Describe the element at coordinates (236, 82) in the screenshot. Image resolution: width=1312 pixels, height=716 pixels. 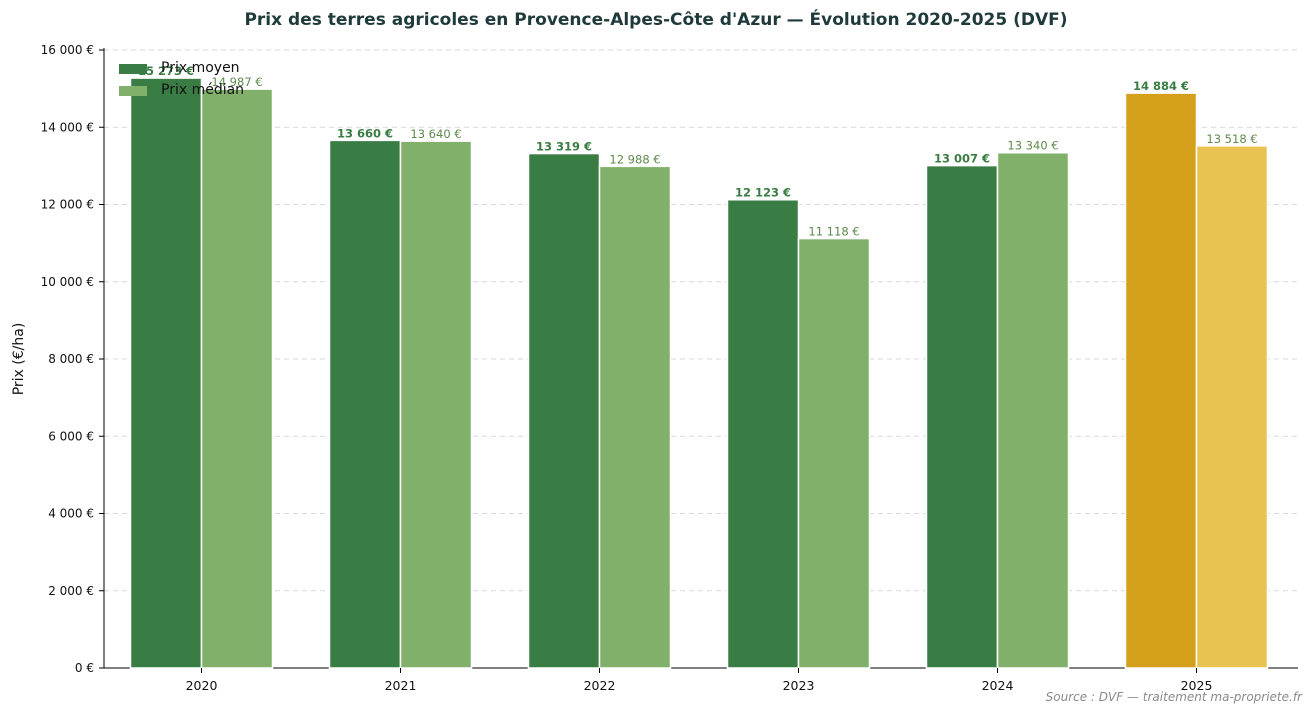
I see `data-label-median: 14 987 €` at that location.